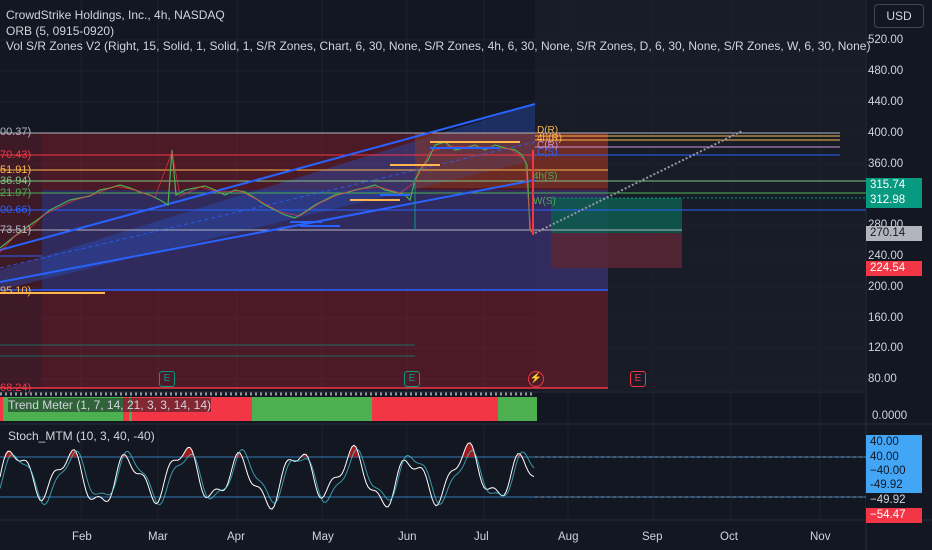  Describe the element at coordinates (890, 416) in the screenshot. I see `trend-meter-axis-label: 0.0000` at that location.